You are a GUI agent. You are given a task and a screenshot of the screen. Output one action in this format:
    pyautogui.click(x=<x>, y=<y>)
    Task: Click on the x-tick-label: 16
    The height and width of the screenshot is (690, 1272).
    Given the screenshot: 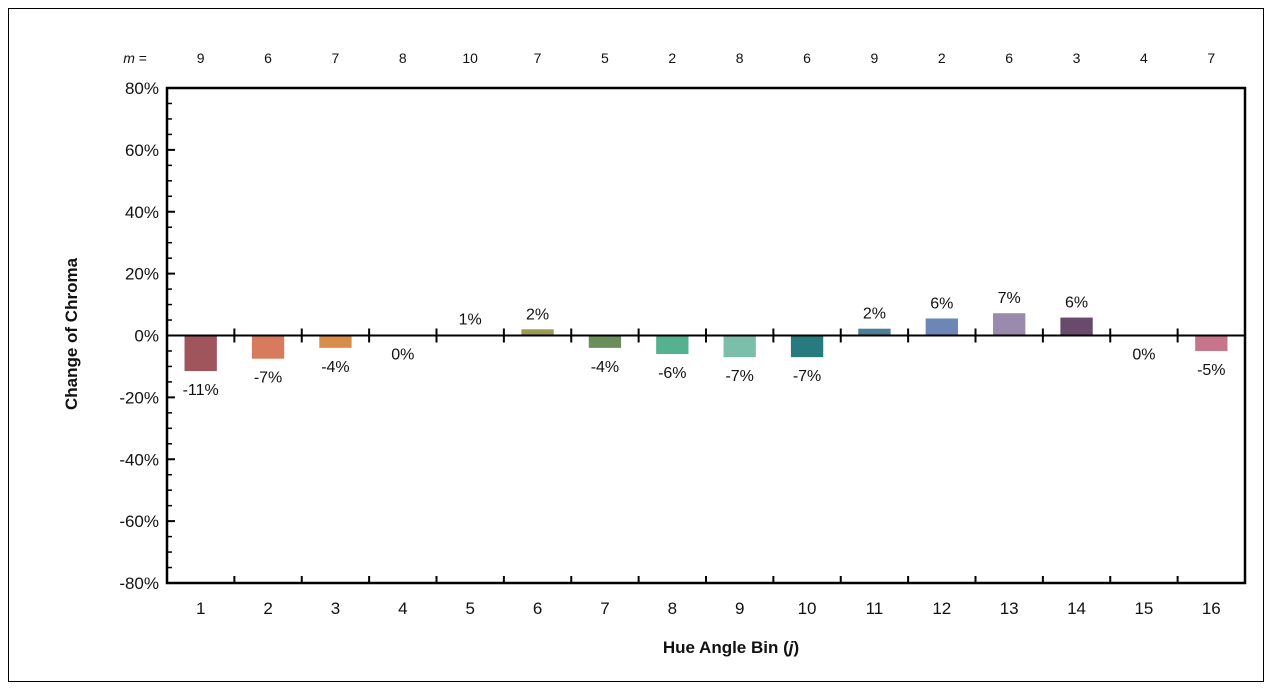 What is the action you would take?
    pyautogui.click(x=1211, y=608)
    